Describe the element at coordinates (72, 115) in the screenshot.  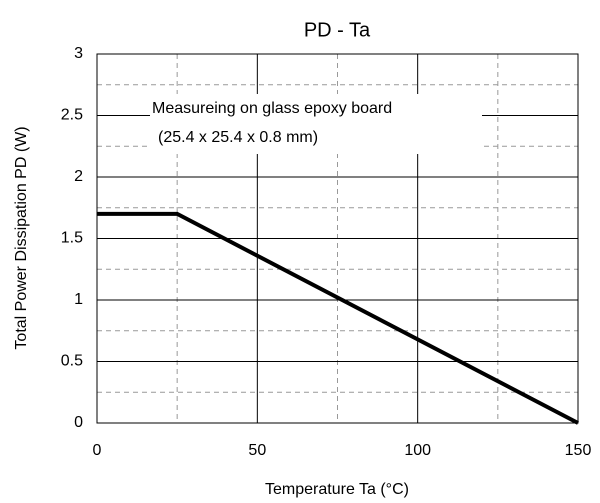
I see `y-tick-label: 2.5` at that location.